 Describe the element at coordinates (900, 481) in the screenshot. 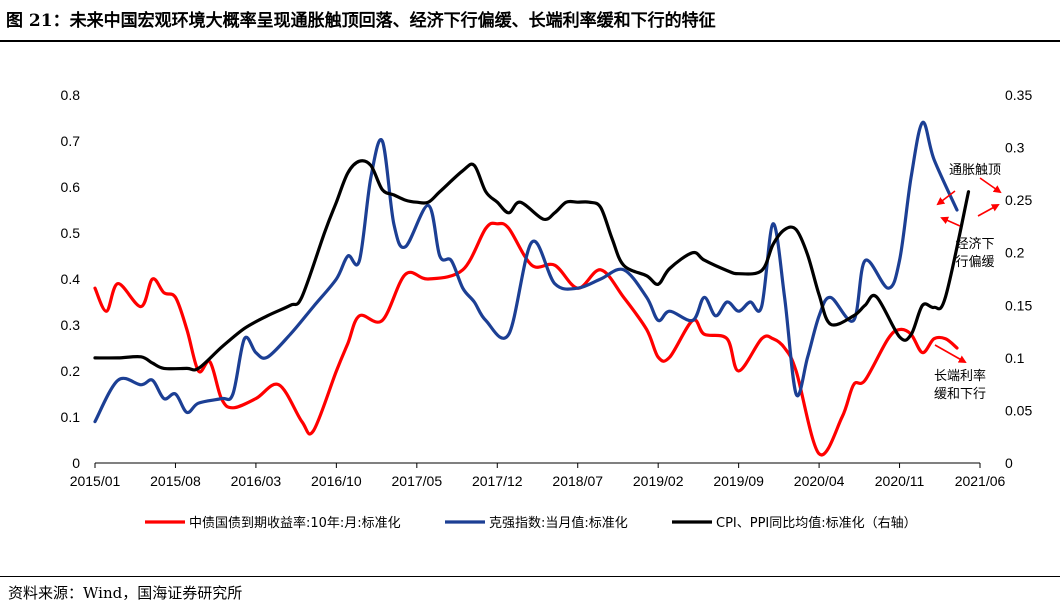

I see `x-tick-label: 2020/11` at that location.